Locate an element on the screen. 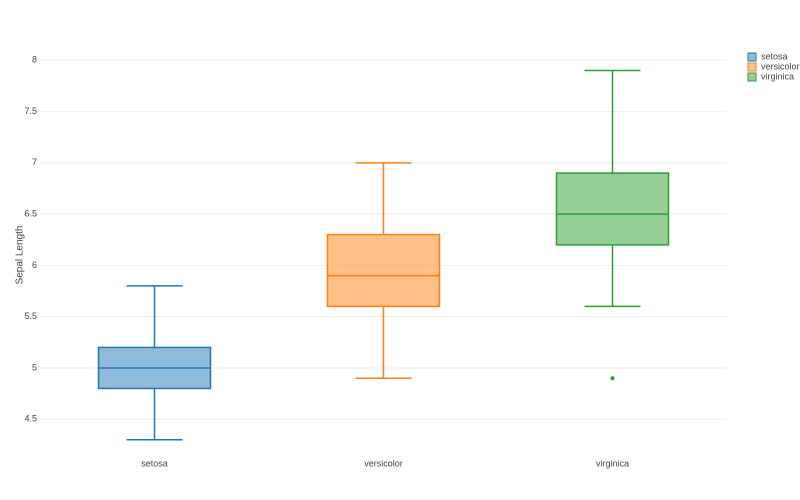 Image resolution: width=800 pixels, height=500 pixels. outlier is located at coordinates (612, 378).